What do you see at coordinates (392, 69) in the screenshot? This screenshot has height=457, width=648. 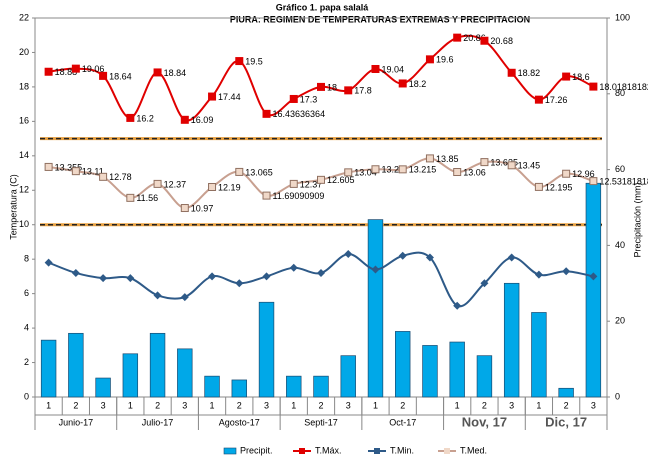 I see `data-label: 19.04` at bounding box center [392, 69].